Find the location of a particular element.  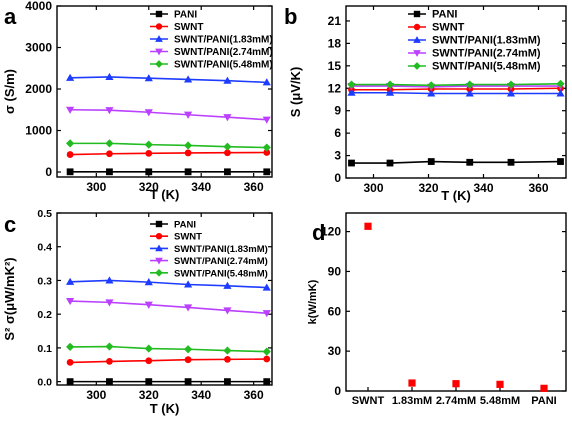

x-tick-label: SWNT is located at coordinates (368, 401).